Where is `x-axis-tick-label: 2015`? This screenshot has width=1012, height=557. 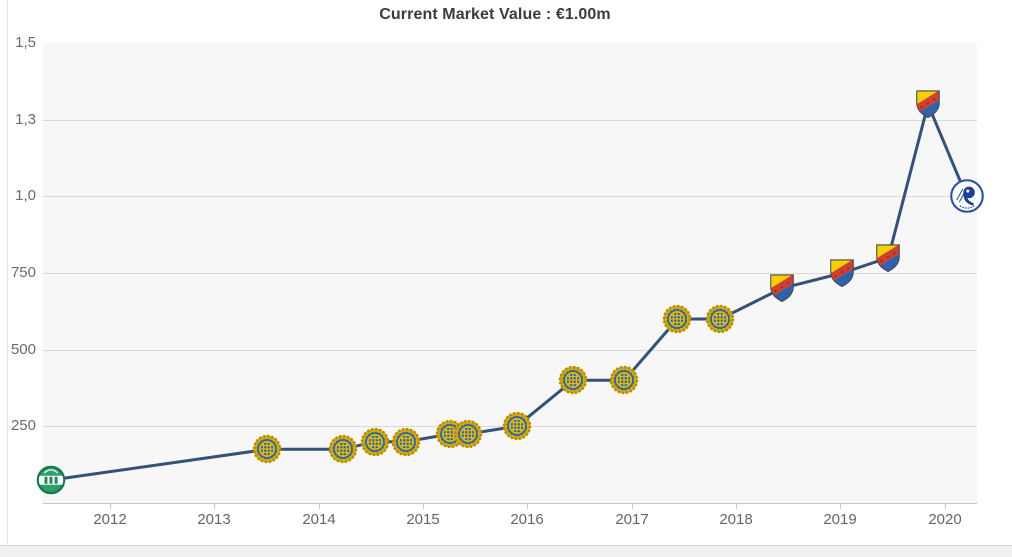
x-axis-tick-label: 2015 is located at coordinates (423, 519).